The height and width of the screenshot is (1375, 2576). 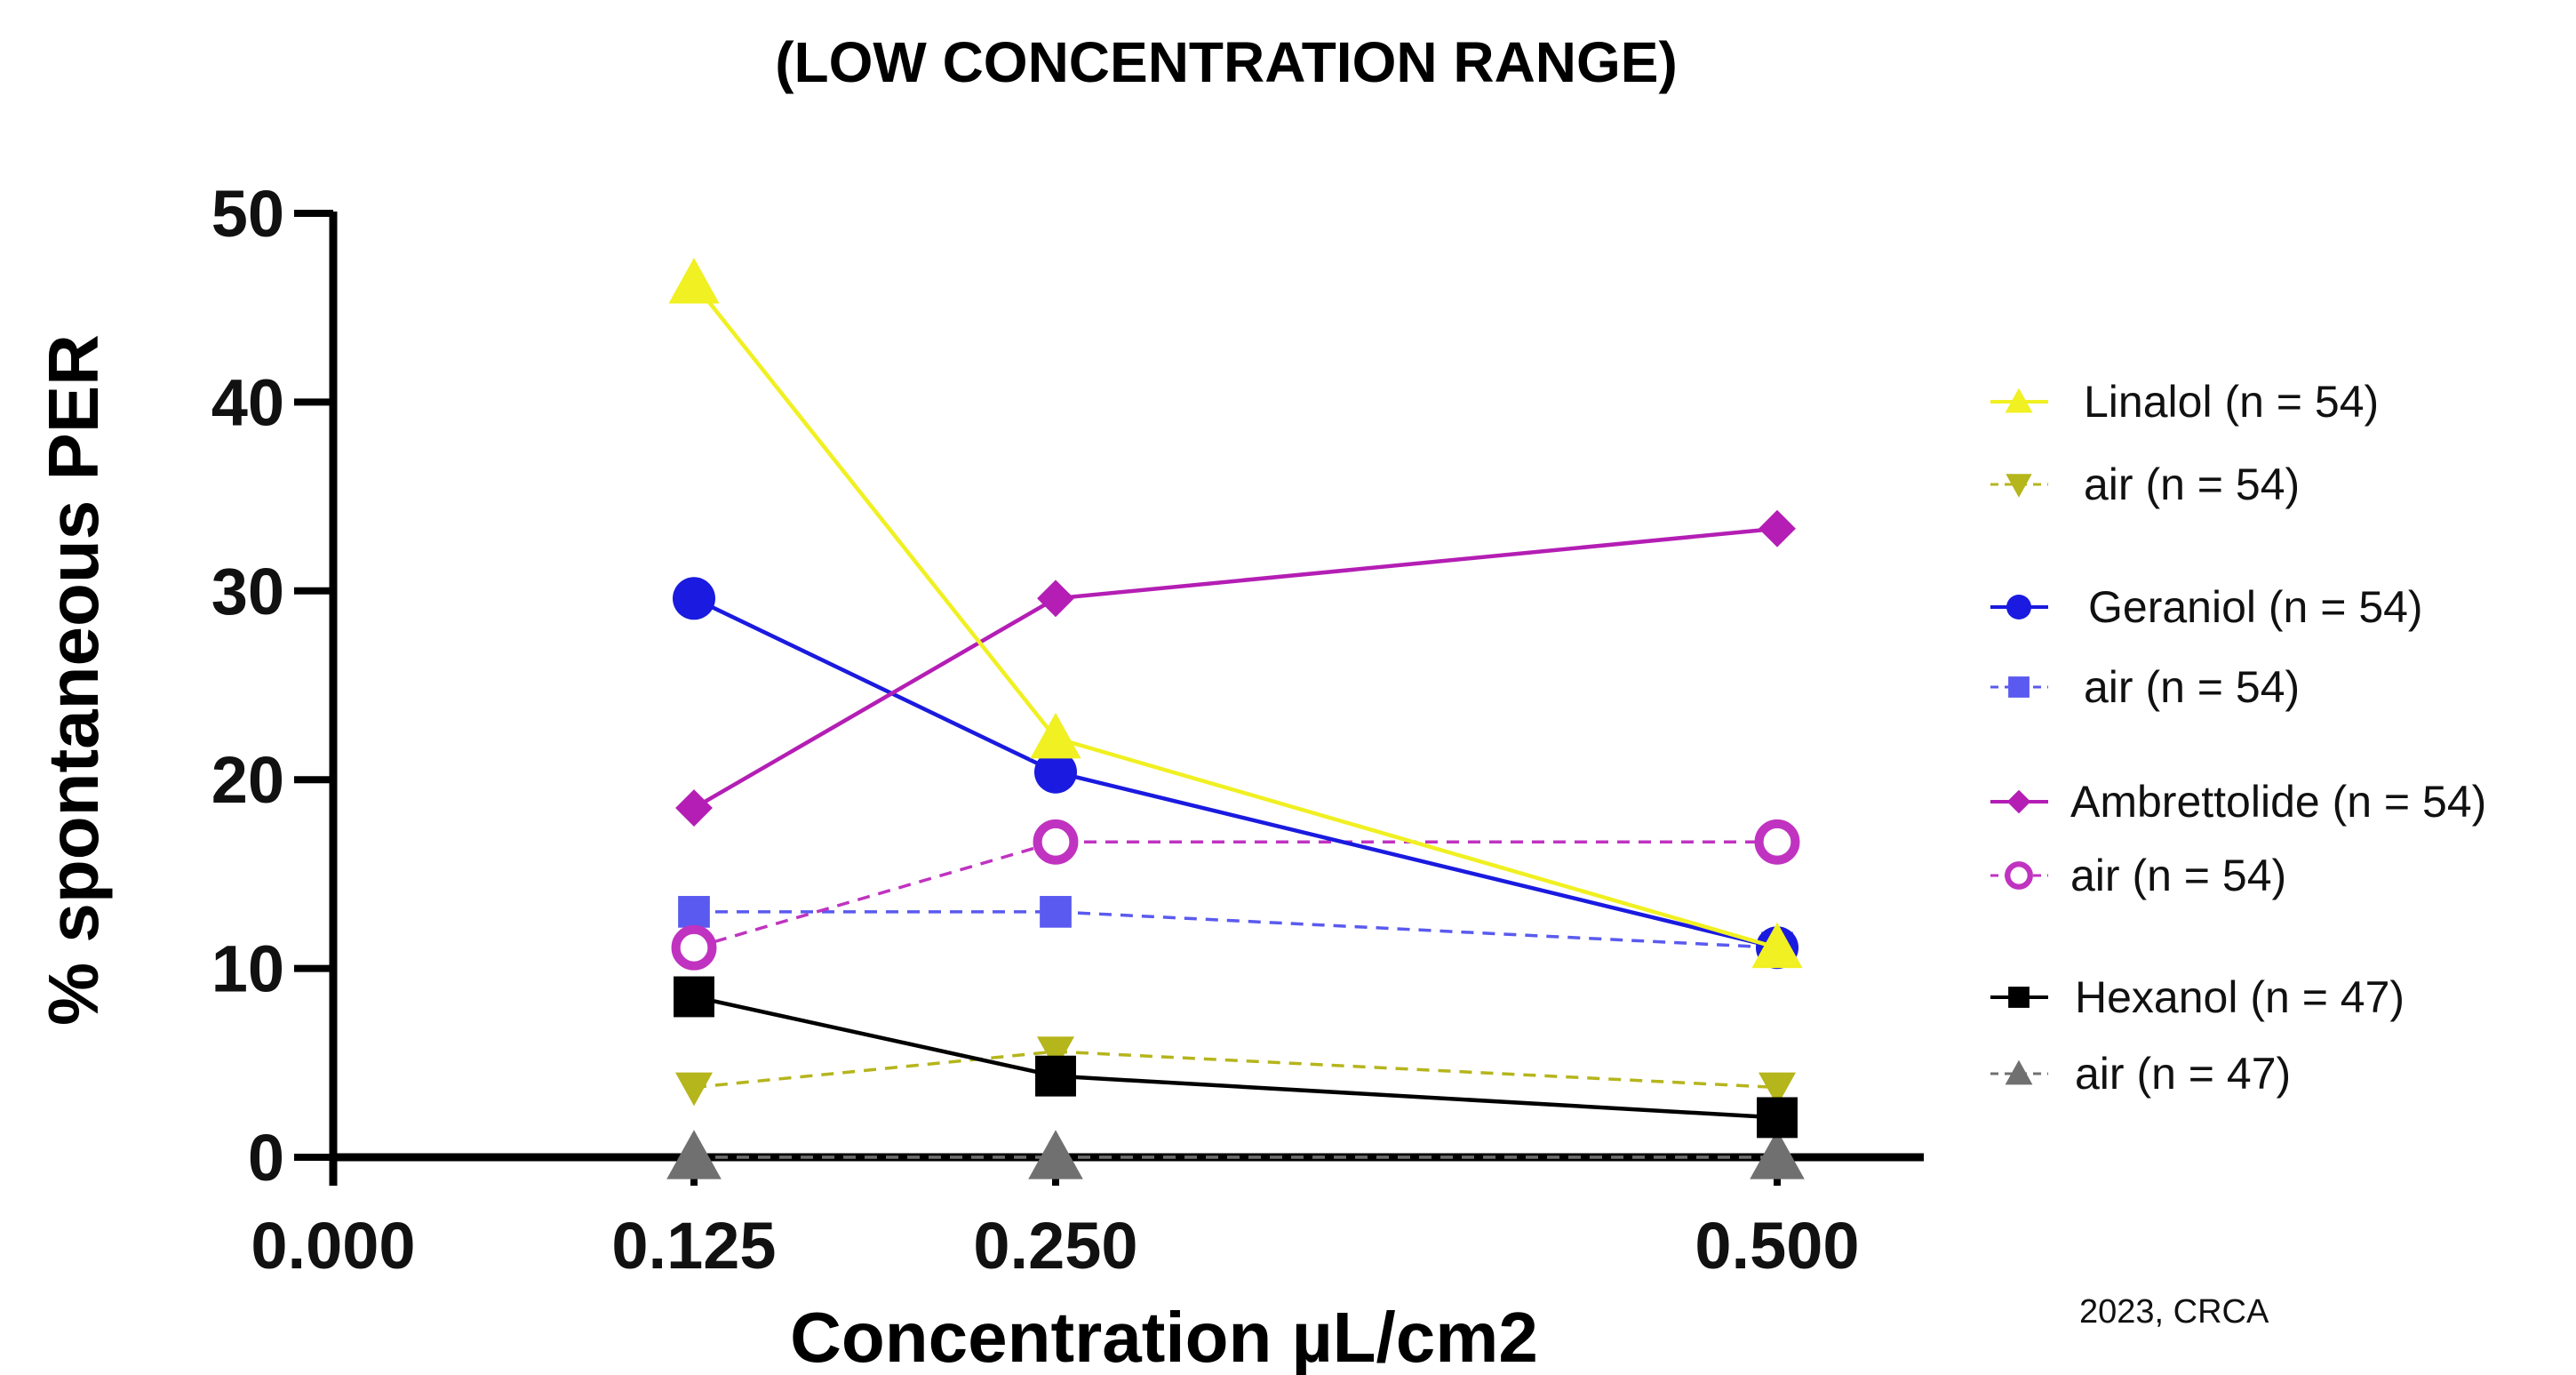 I want to click on legend-label: Ambrettolide (n = 54), so click(x=2278, y=802).